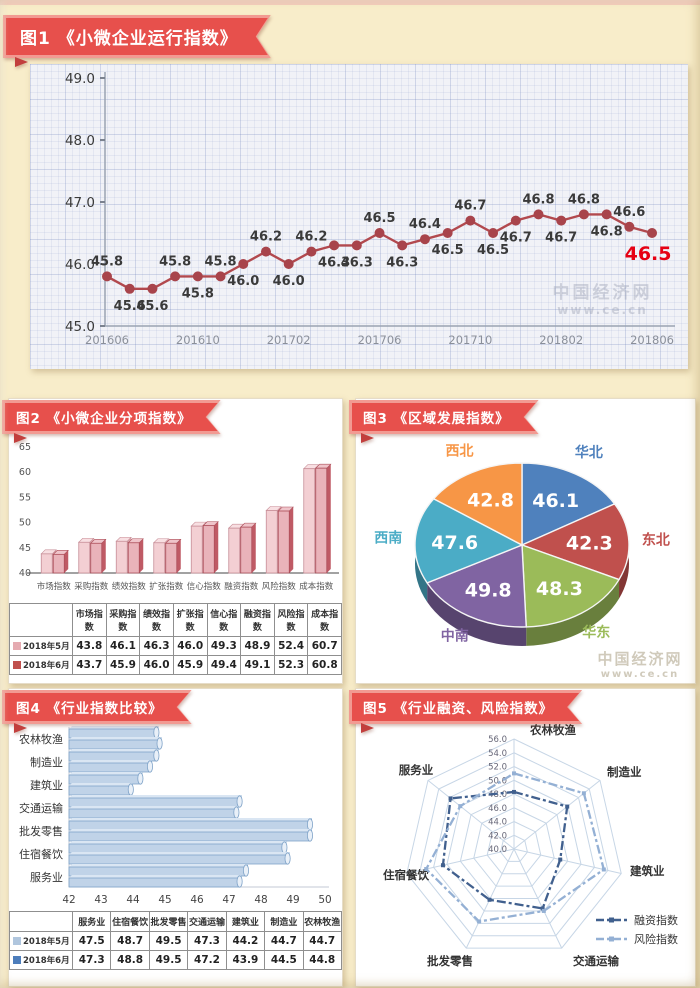 The image size is (700, 988). I want to click on table-cell: 43.9, so click(245, 960).